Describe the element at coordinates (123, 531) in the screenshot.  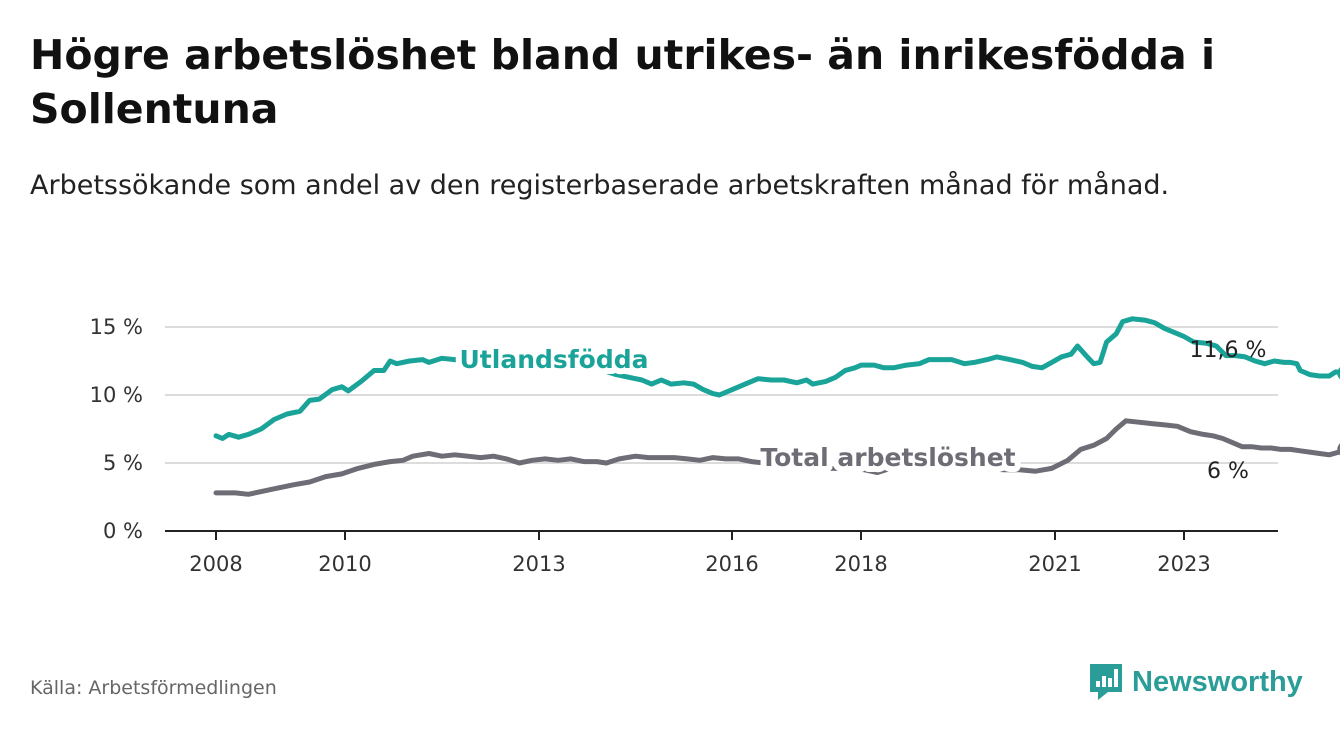
I see `y-tick-label-0: 0 %` at that location.